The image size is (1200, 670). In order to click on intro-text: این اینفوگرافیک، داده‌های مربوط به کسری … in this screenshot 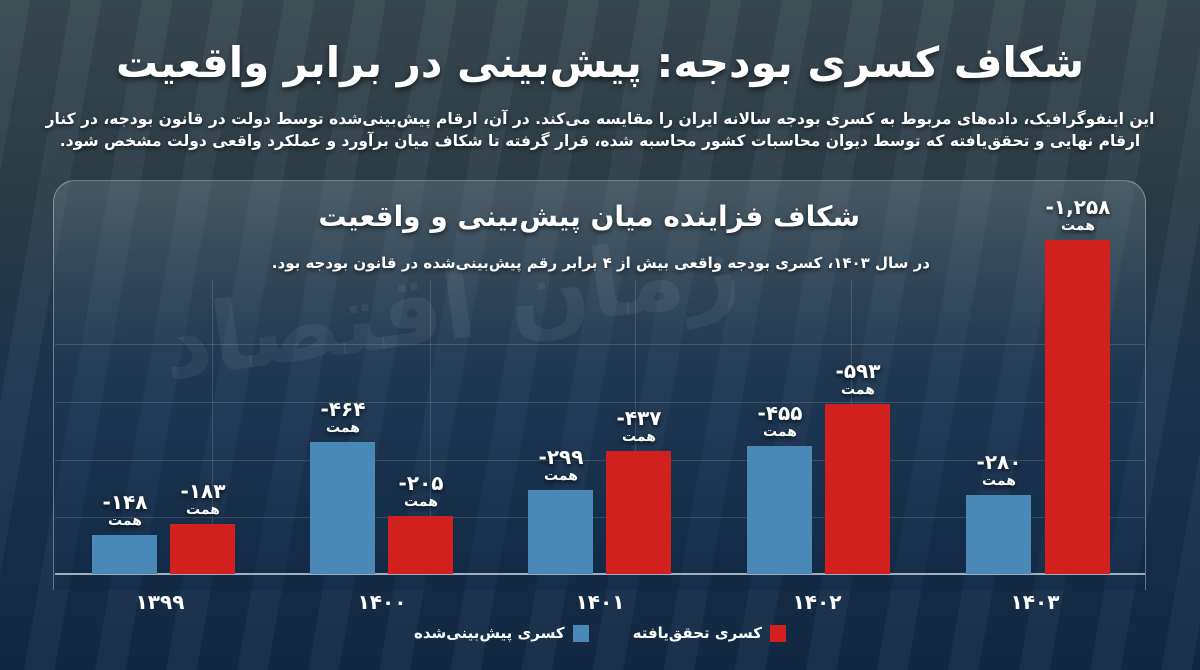, I will do `click(600, 130)`.